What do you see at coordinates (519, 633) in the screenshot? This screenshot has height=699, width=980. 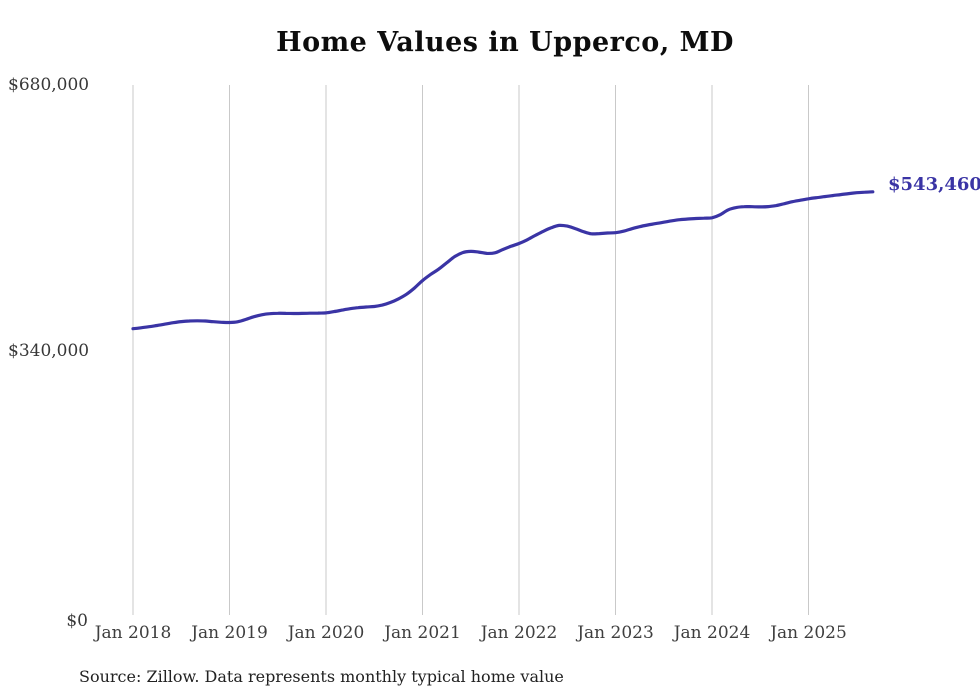 I see `x-tick-label: Jan 2022` at bounding box center [519, 633].